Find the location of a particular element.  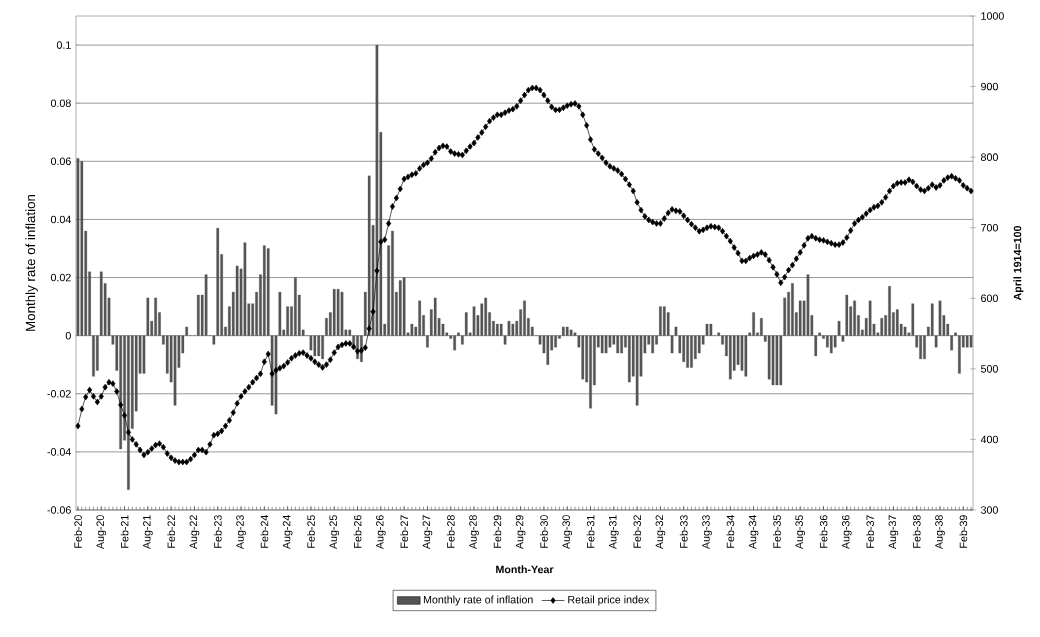

x-tick-label: Feb-33 is located at coordinates (683, 531).